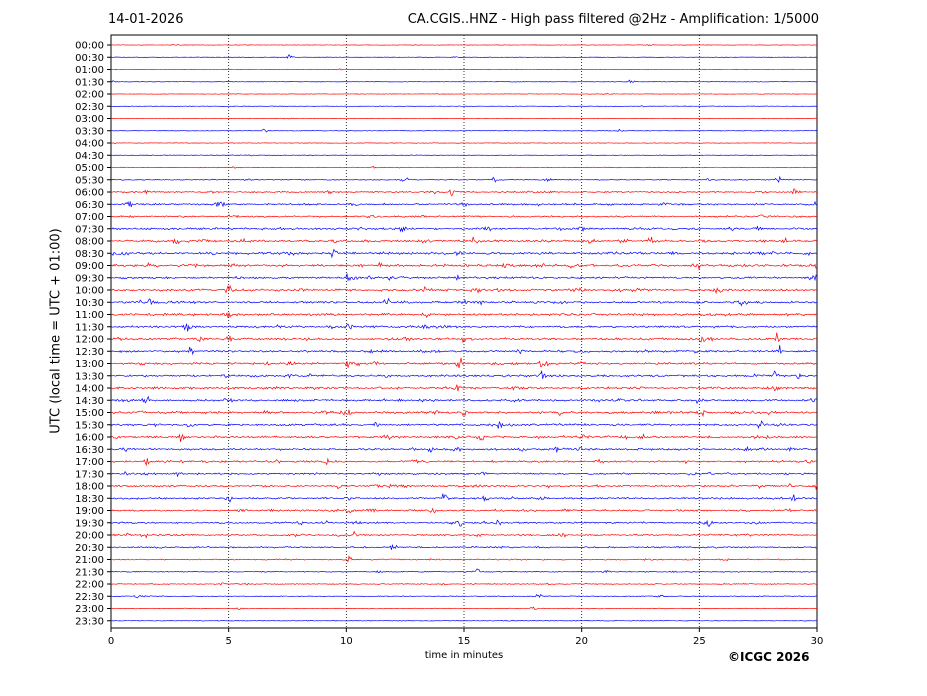 The height and width of the screenshot is (696, 927). I want to click on x-axis-label: time in minutes, so click(464, 655).